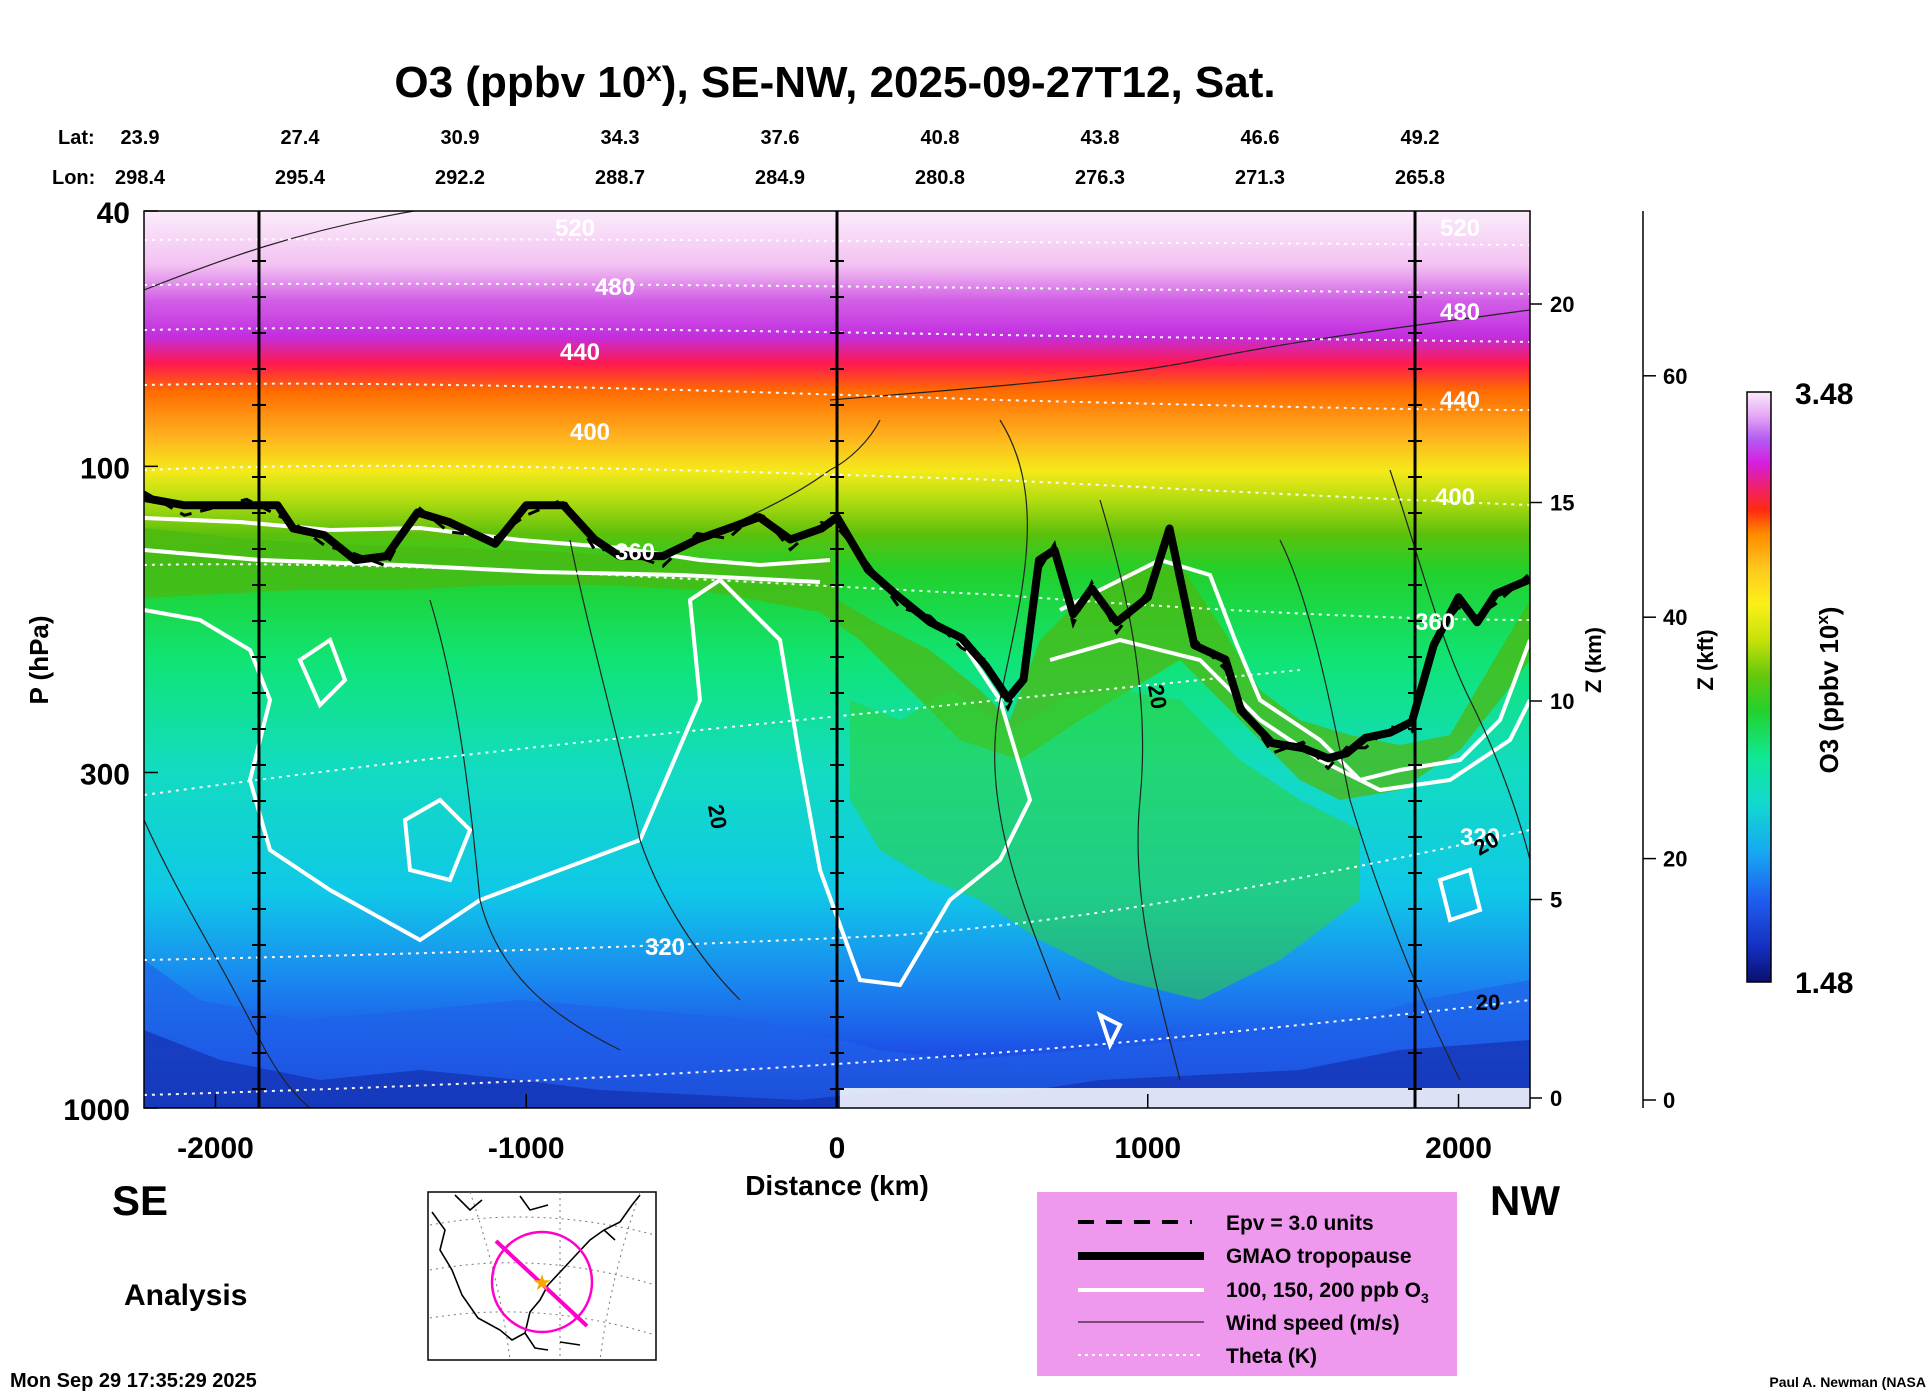 The width and height of the screenshot is (1926, 1394). Describe the element at coordinates (526, 1148) in the screenshot. I see `x-tick-label: -1000` at that location.